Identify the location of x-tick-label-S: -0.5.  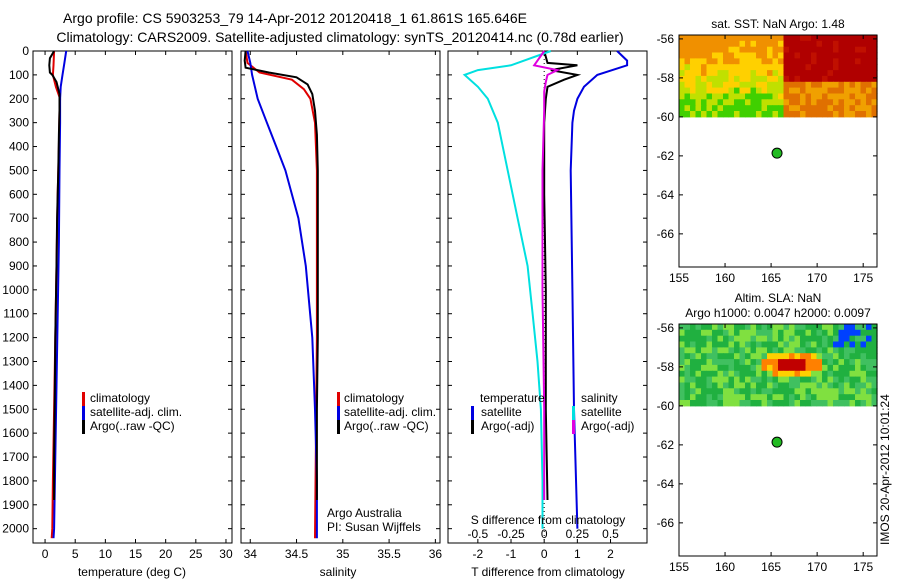
(478, 534).